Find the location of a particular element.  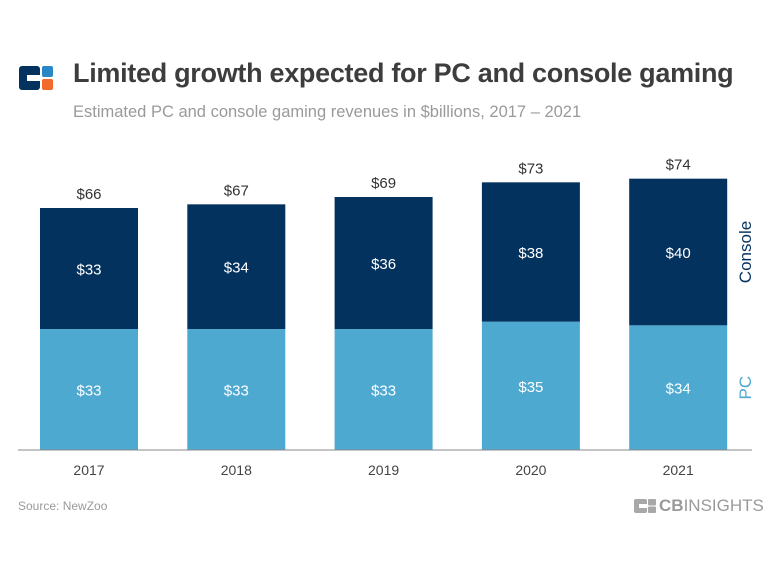

legend-console: Console is located at coordinates (745, 252).